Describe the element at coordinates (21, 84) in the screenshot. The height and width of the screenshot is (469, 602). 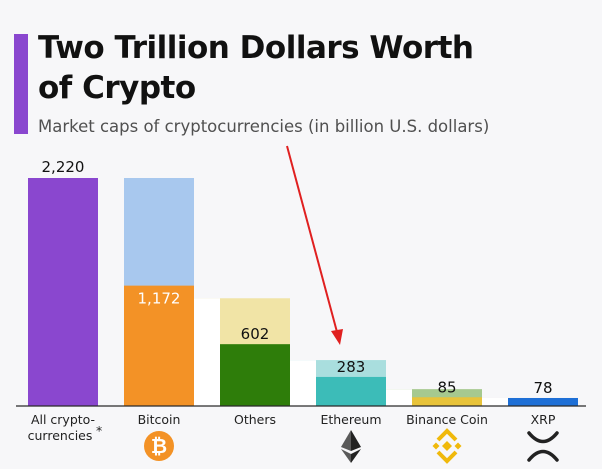
I see `accent-bar` at that location.